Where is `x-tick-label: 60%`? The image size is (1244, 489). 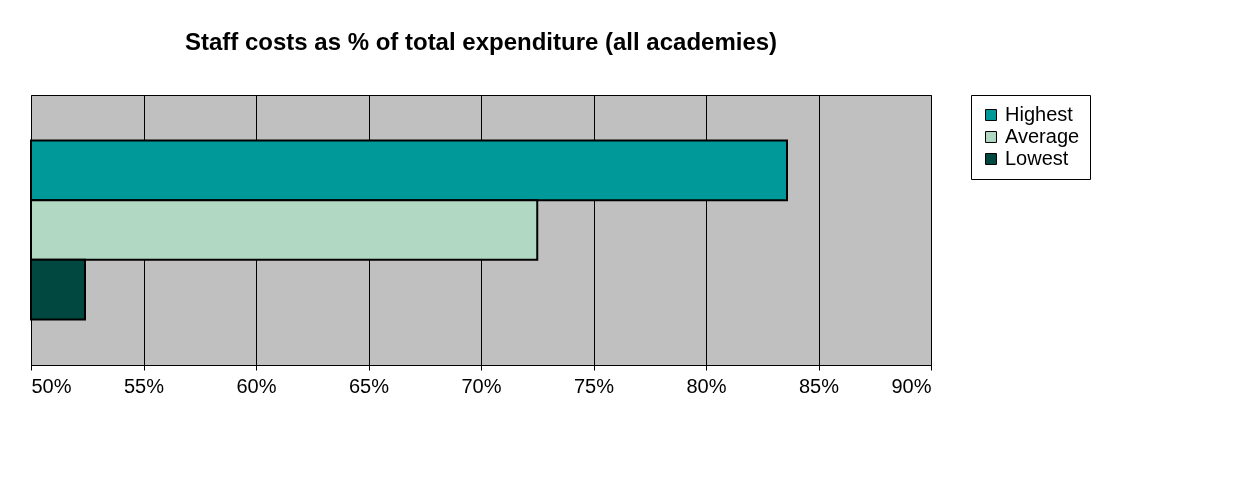 x-tick-label: 60% is located at coordinates (256, 385).